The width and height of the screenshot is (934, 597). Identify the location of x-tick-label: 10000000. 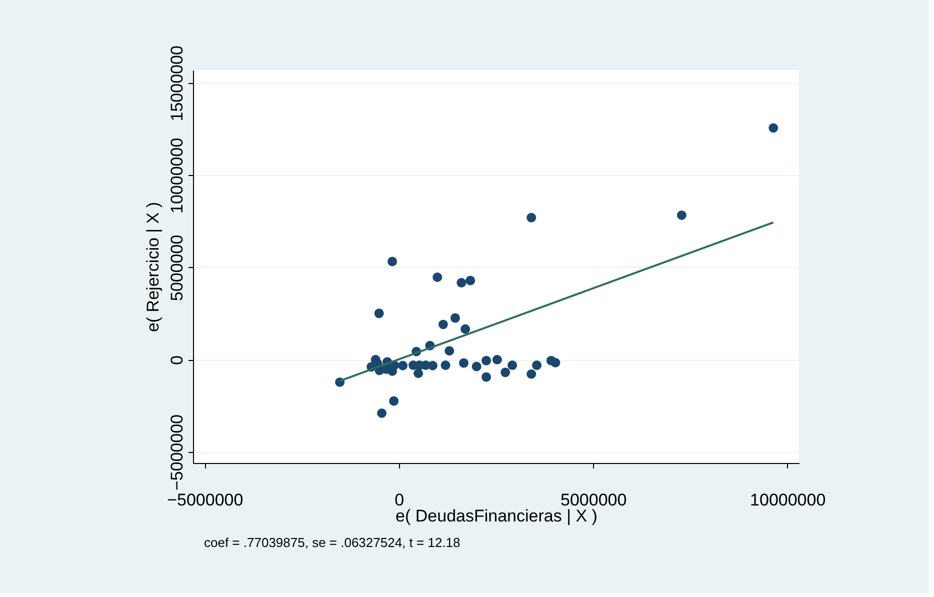
(788, 500).